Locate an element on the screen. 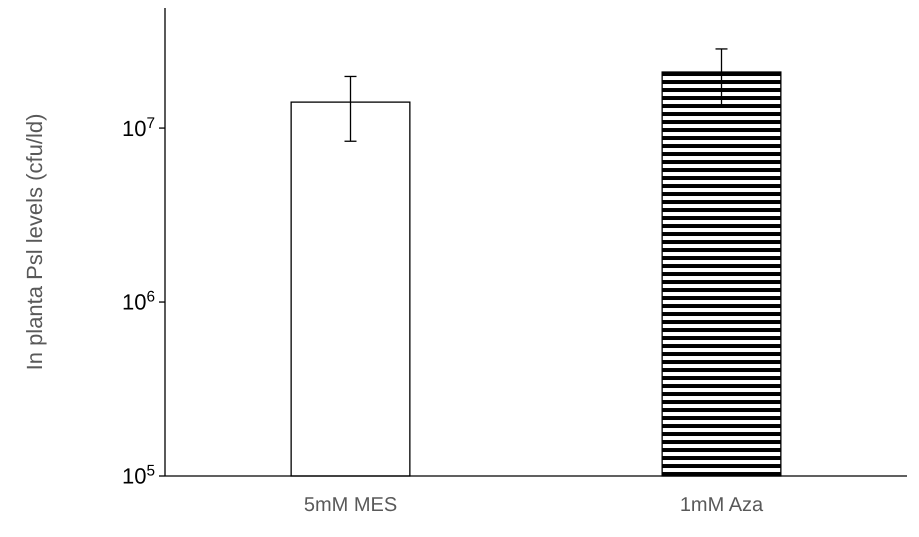 This screenshot has height=537, width=919. y-tick-label: 10$^{5}$ is located at coordinates (138, 475).